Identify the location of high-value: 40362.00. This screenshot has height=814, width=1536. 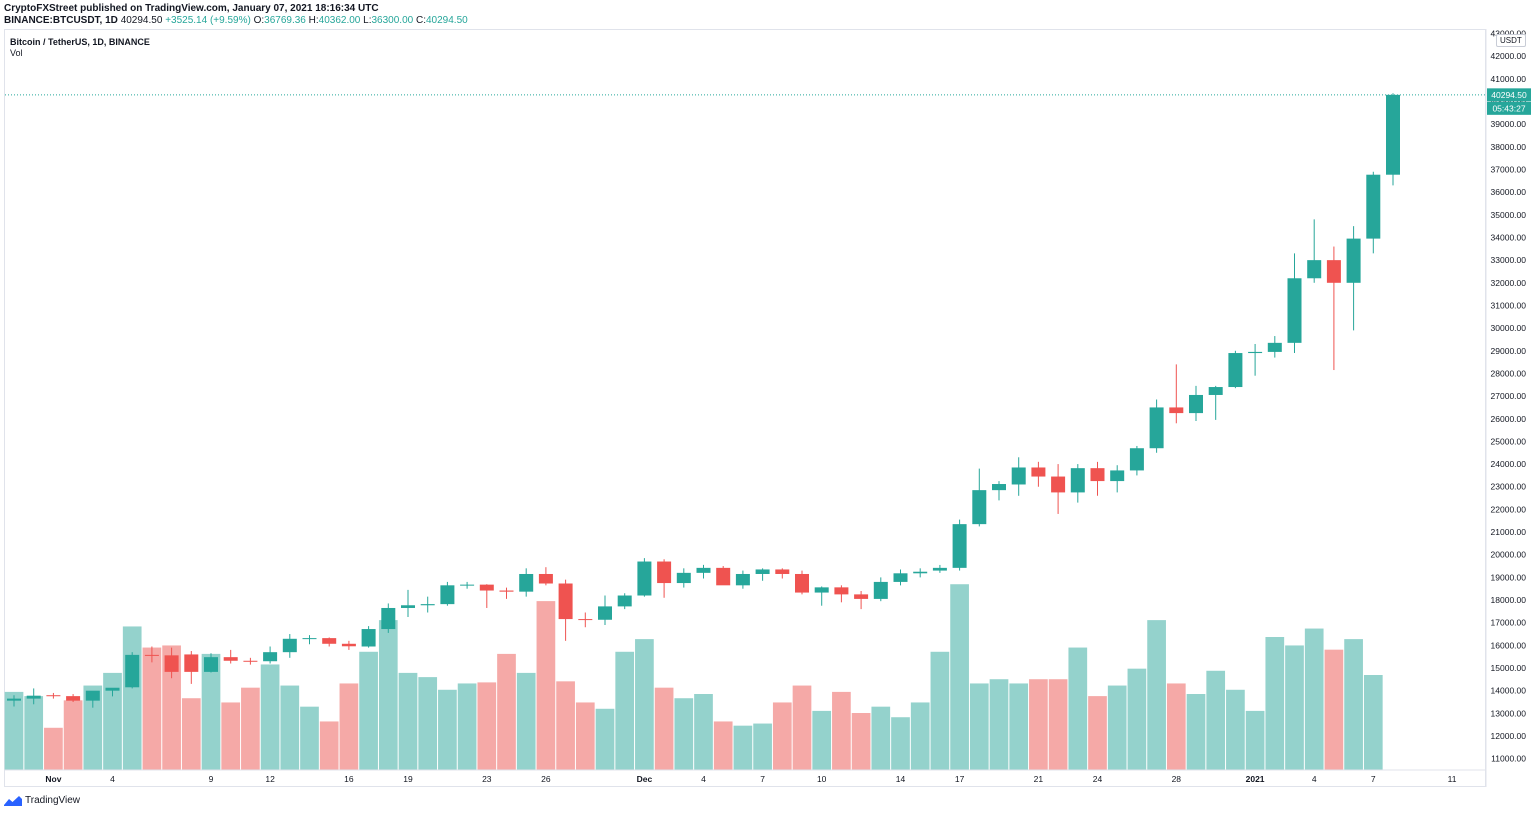
(339, 20).